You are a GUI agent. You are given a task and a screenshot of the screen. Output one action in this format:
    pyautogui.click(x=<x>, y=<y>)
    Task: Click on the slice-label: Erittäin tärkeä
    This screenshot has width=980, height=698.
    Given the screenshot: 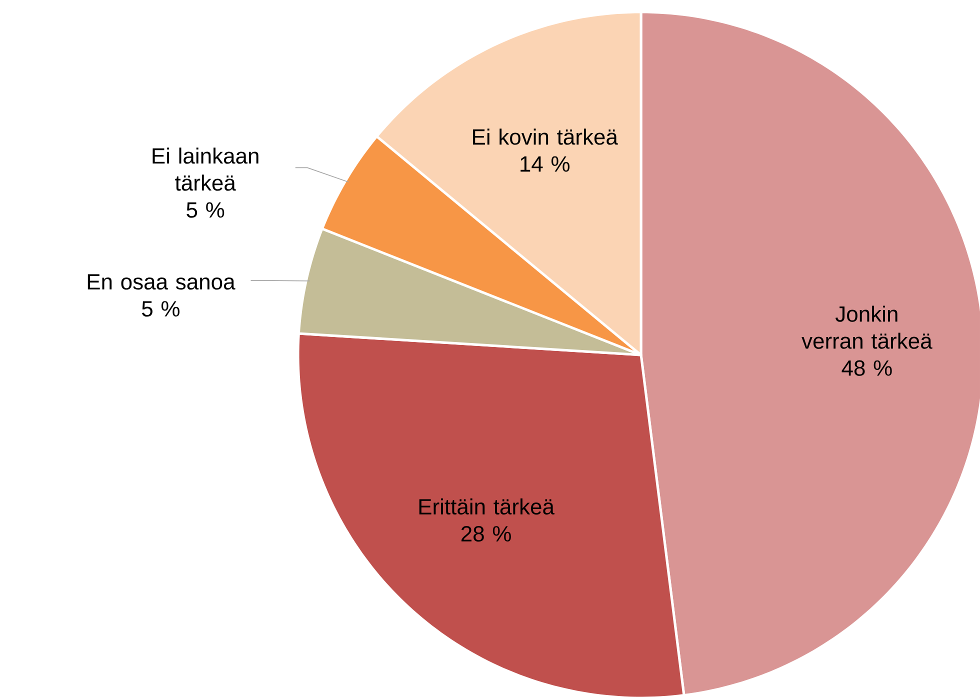 What is the action you would take?
    pyautogui.click(x=486, y=506)
    